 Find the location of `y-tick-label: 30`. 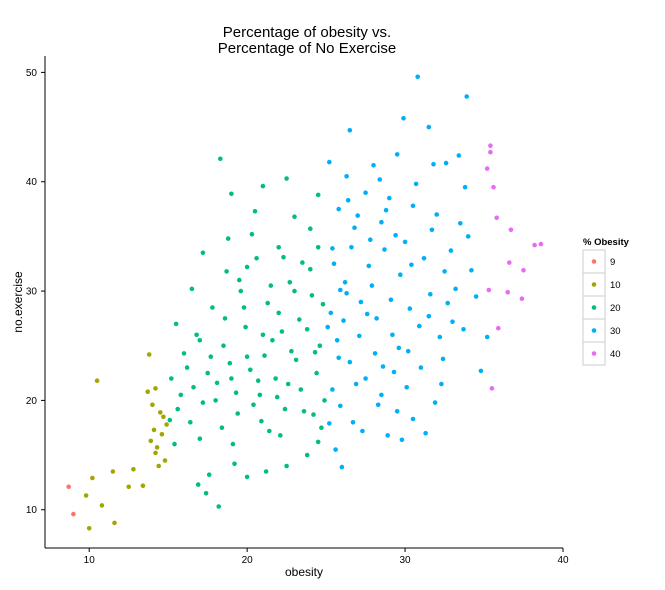

y-tick-label: 30 is located at coordinates (32, 292).